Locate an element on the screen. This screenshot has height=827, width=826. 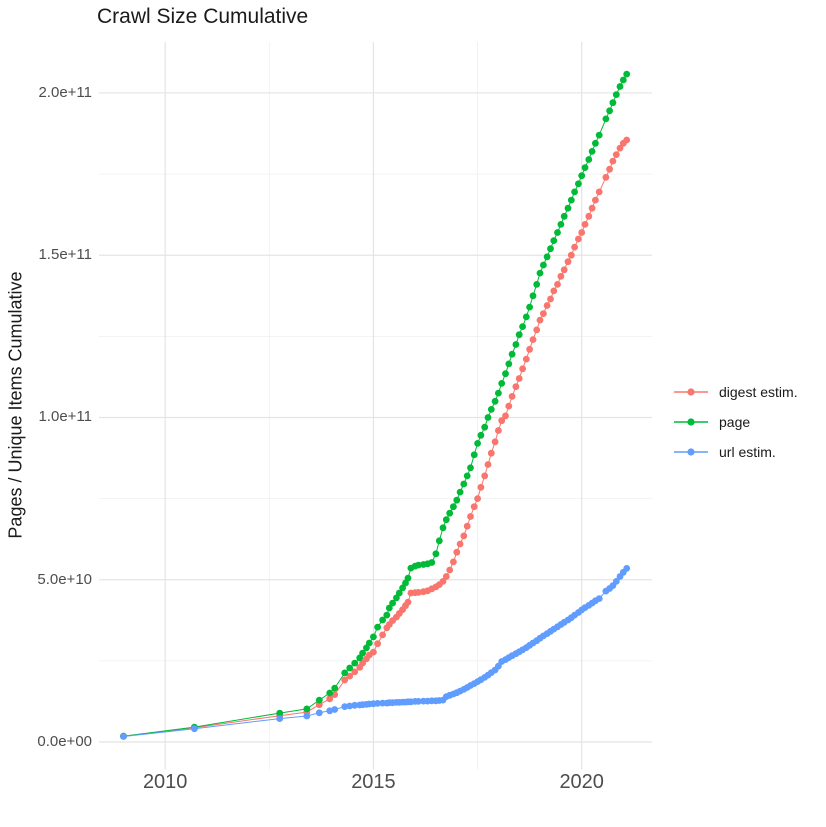
legend-item-label: url estim. is located at coordinates (747, 452).